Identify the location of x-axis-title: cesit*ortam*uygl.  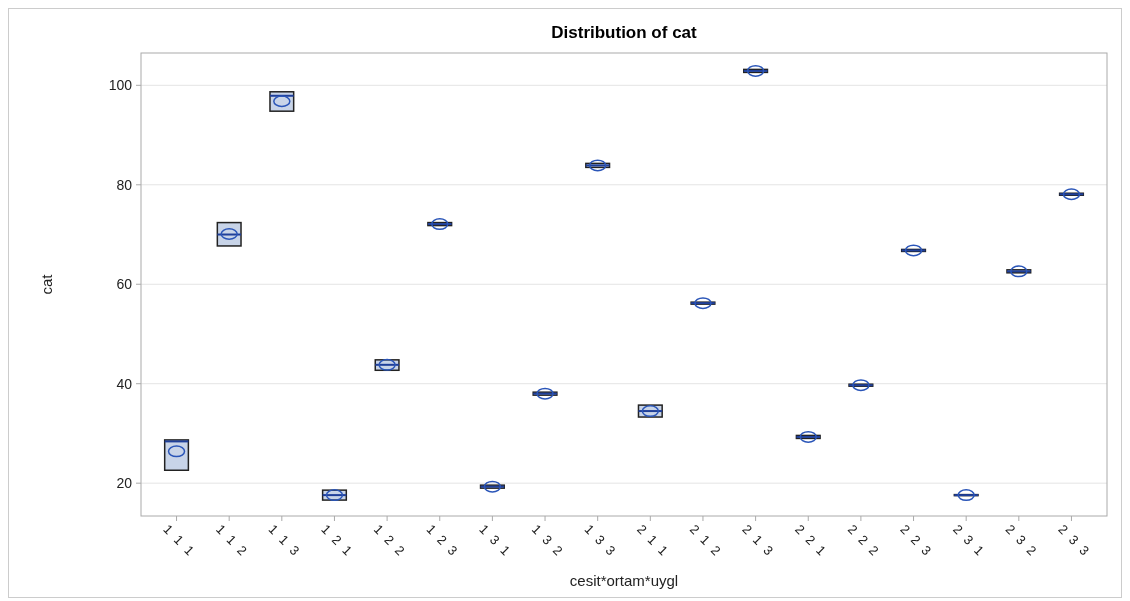
(624, 580).